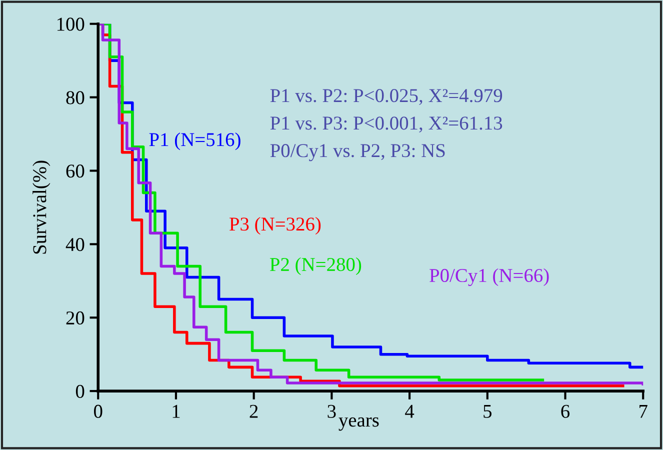 The width and height of the screenshot is (663, 450). What do you see at coordinates (98, 411) in the screenshot?
I see `x-tick-label: 0` at bounding box center [98, 411].